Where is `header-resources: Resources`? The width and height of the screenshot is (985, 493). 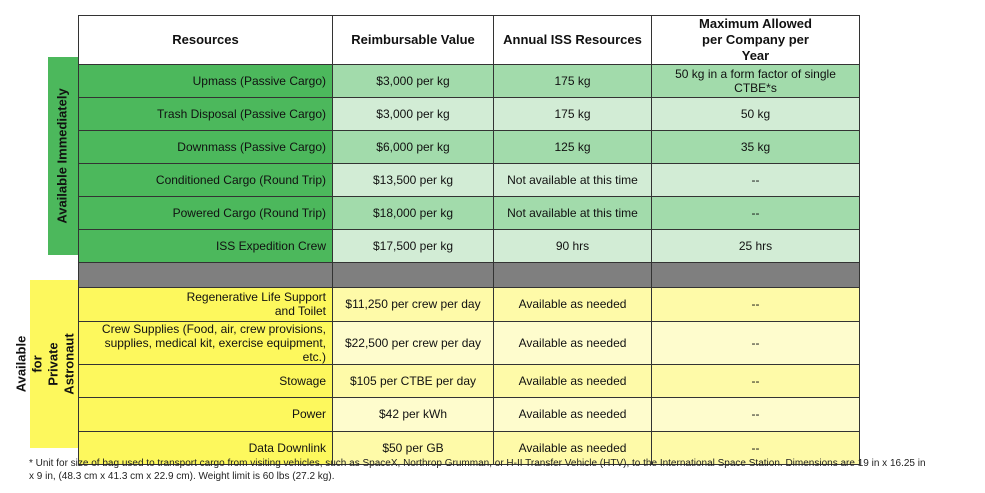
header-resources: Resources is located at coordinates (205, 40).